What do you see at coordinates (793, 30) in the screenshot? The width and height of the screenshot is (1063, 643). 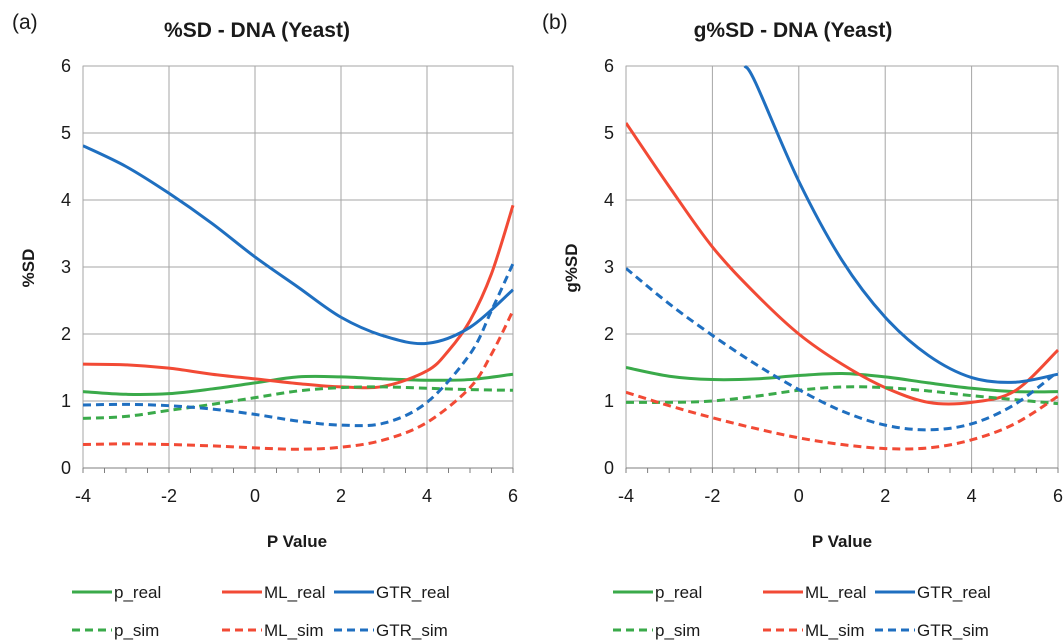 I see `chart-title-b: g%SD - DNA (Yeast)` at bounding box center [793, 30].